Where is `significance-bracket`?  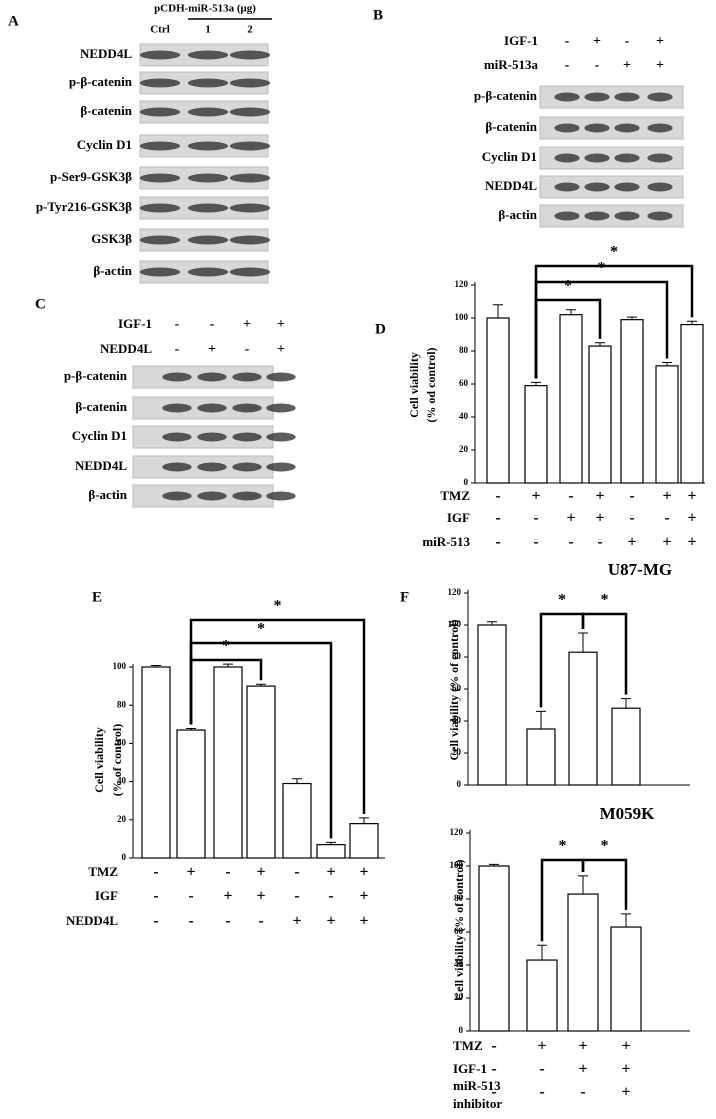 significance-bracket is located at coordinates (604, 653).